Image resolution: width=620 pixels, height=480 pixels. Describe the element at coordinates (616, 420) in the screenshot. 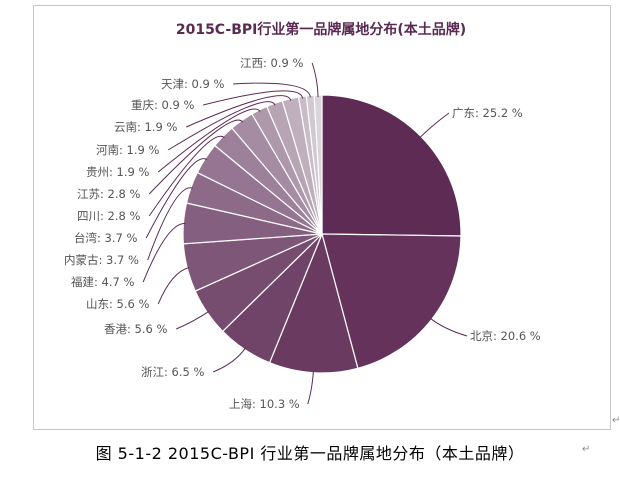

I see `paragraph-mark: ↵` at that location.